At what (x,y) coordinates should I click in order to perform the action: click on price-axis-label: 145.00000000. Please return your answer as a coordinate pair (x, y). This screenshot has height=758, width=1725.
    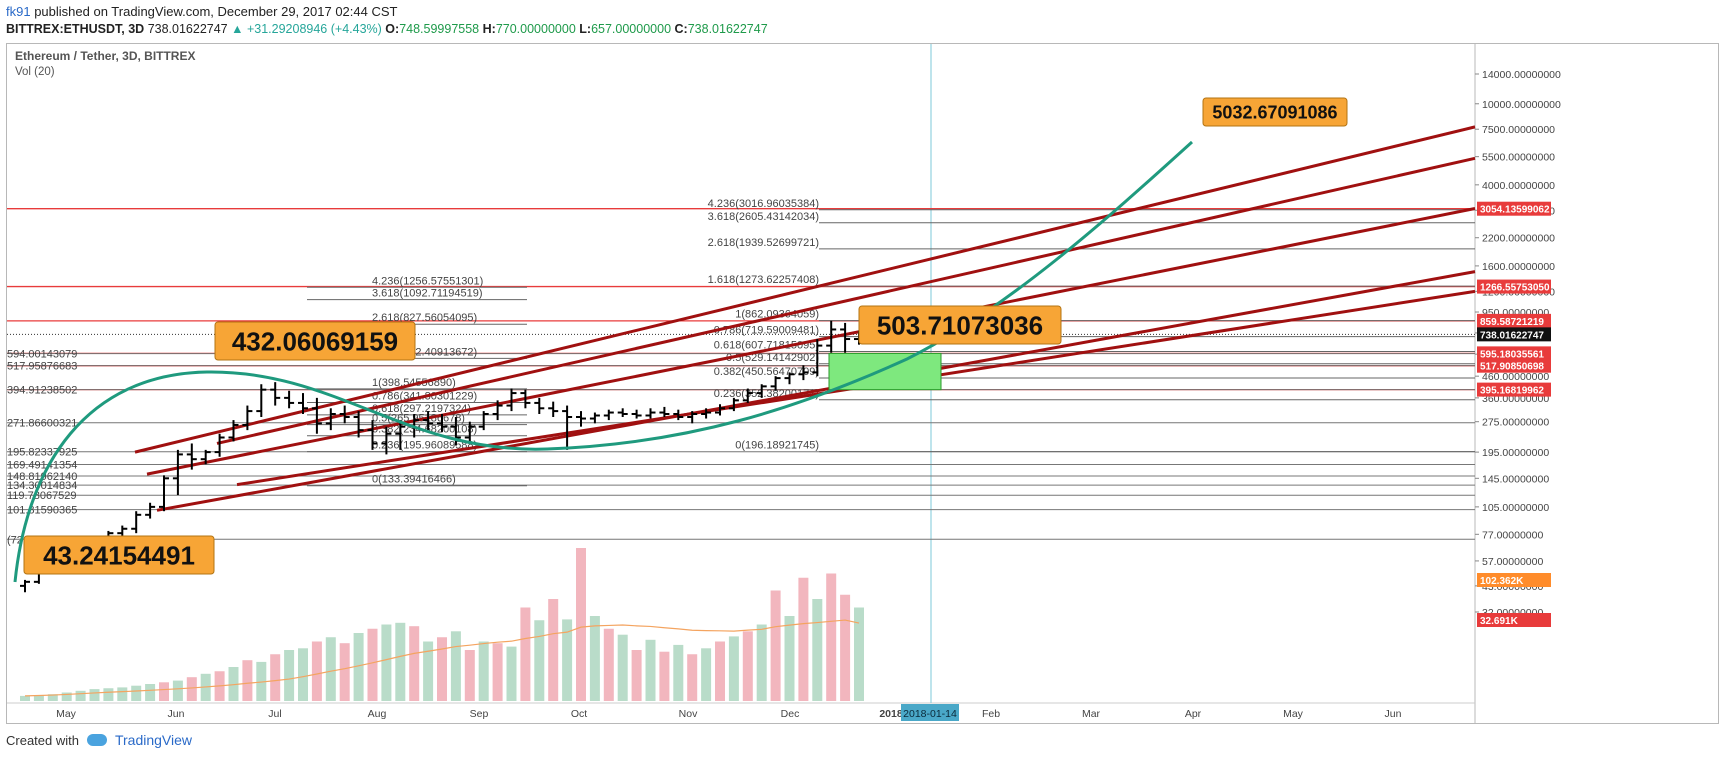
    Looking at the image, I should click on (1515, 479).